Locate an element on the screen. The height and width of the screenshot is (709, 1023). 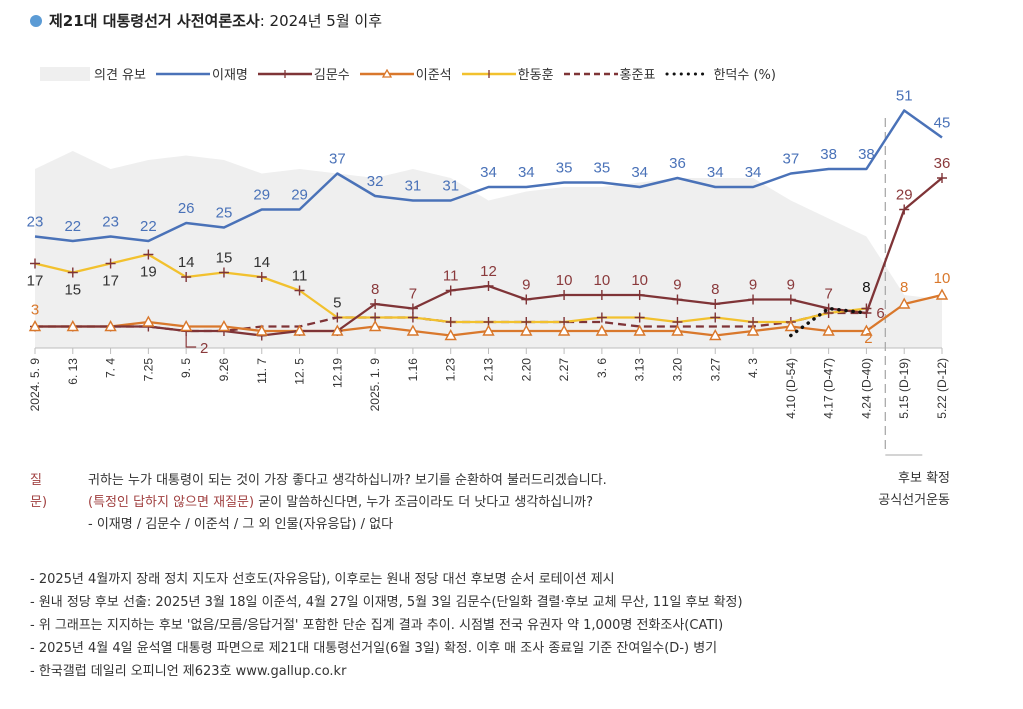
legend-label: 이재명 is located at coordinates (229, 75).